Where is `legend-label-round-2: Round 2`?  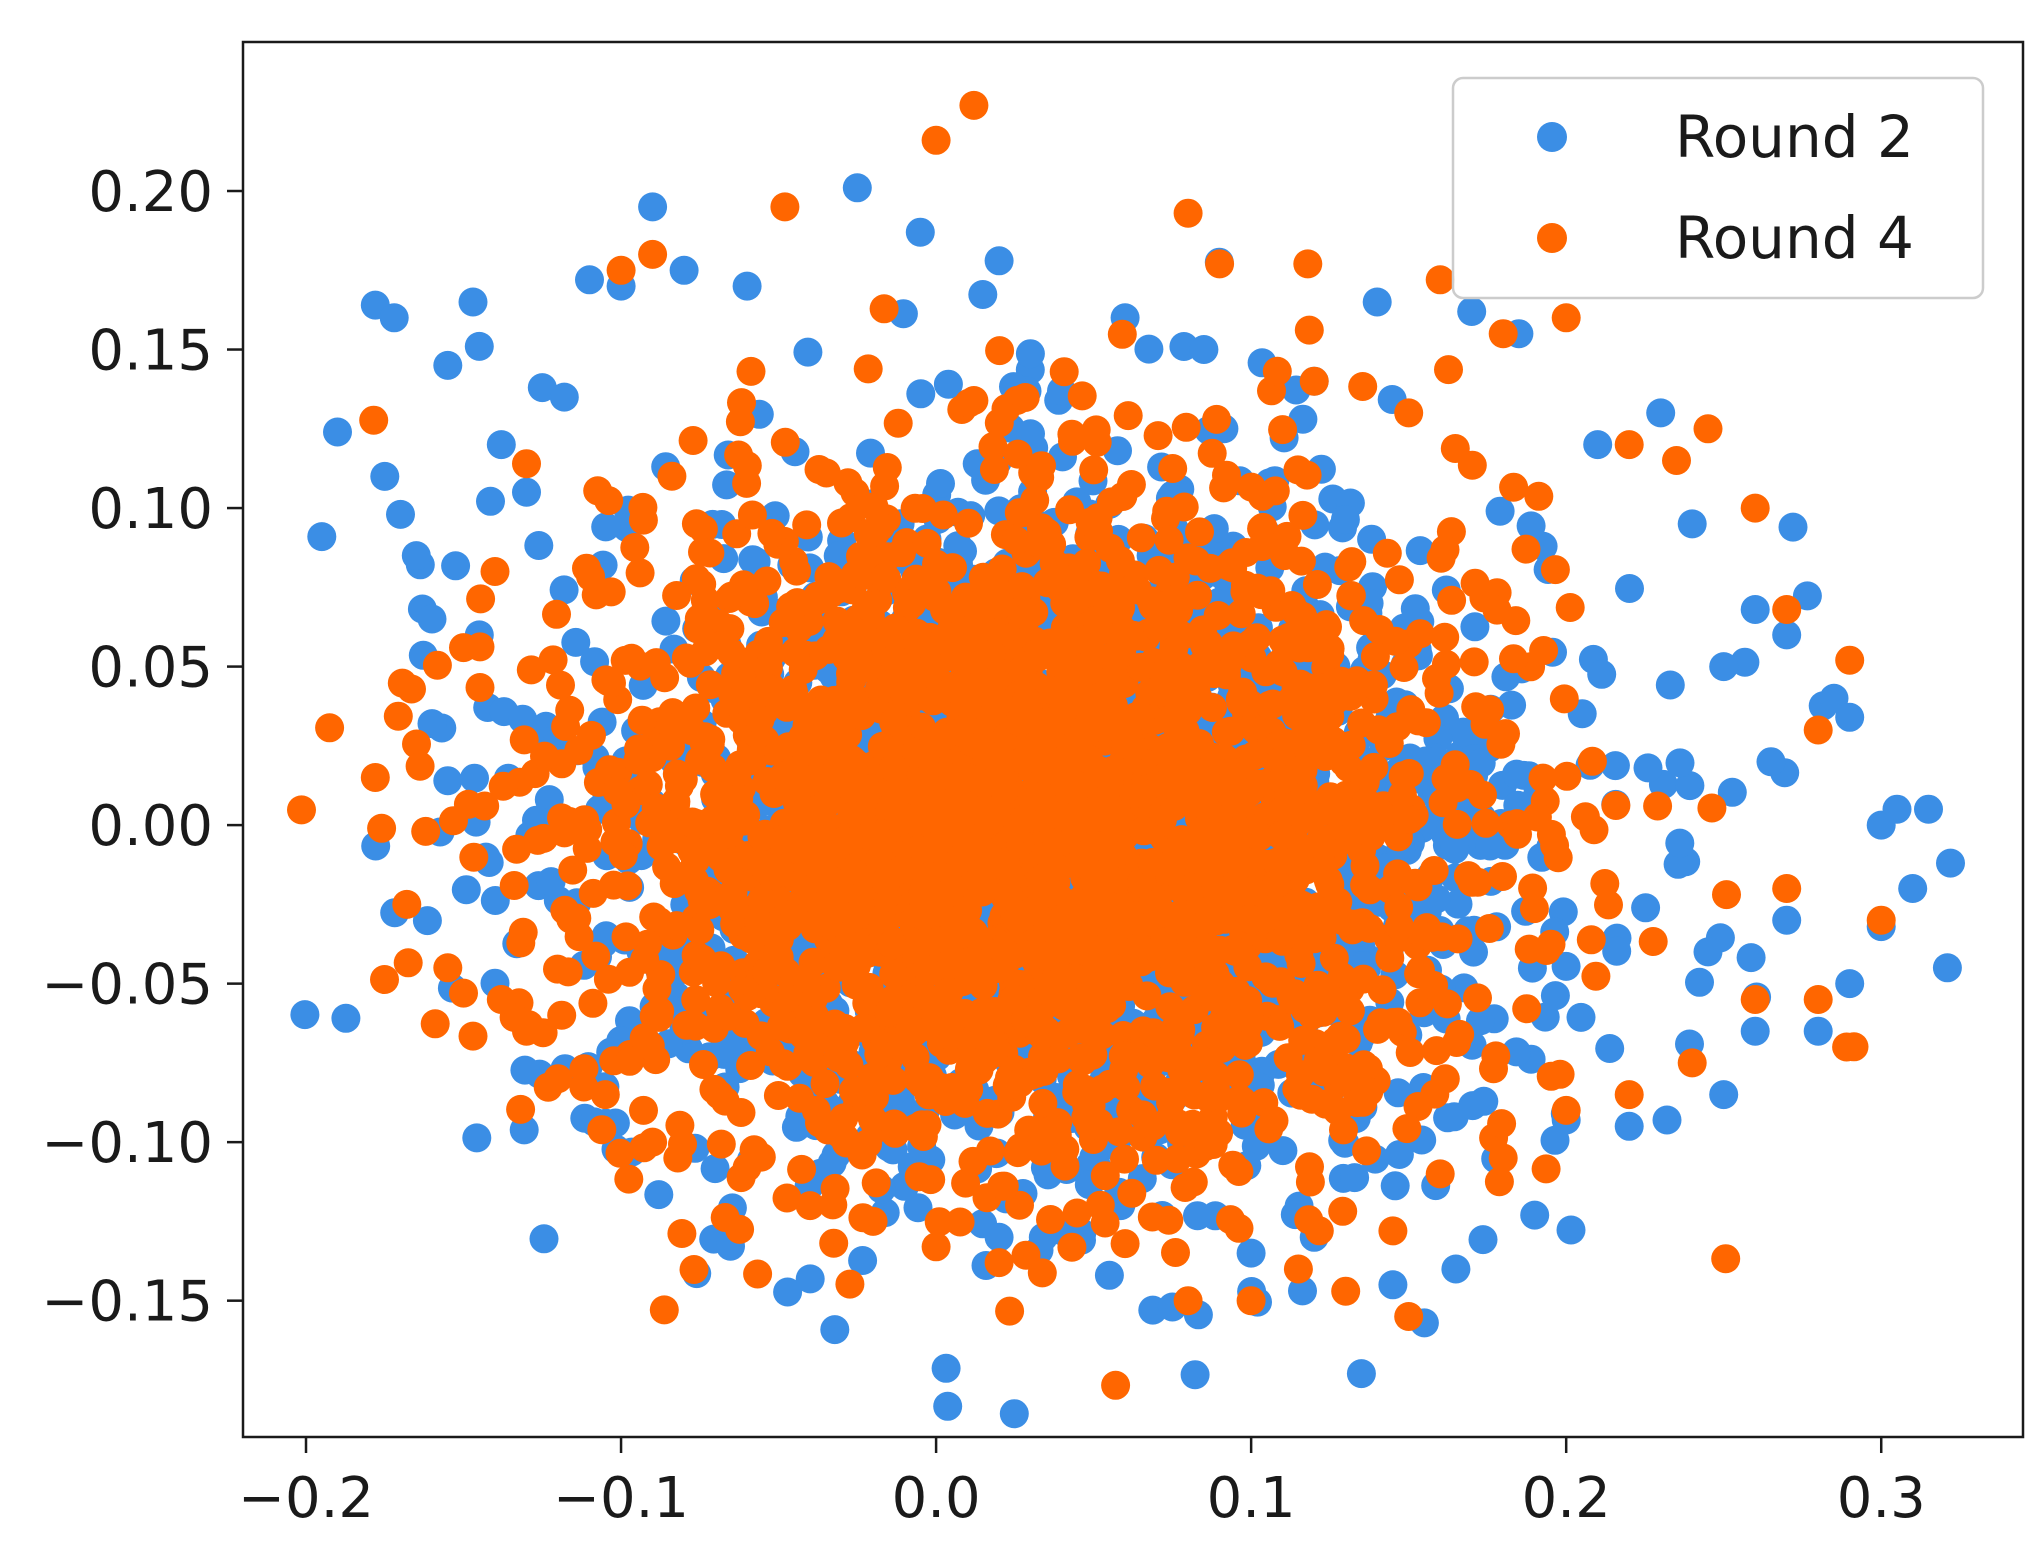
legend-label-round-2: Round 2 is located at coordinates (1794, 137).